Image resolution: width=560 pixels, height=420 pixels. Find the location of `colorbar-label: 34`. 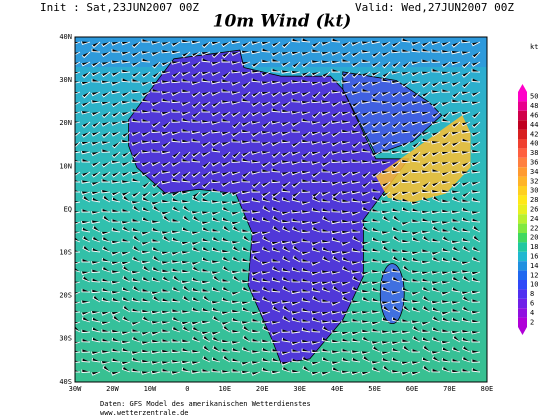

colorbar-label: 34 is located at coordinates (534, 172).